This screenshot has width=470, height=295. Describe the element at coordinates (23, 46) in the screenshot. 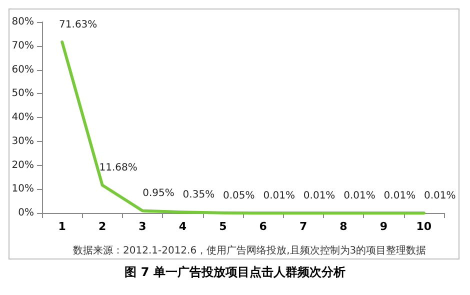

I see `y-tick-label: 70%` at that location.